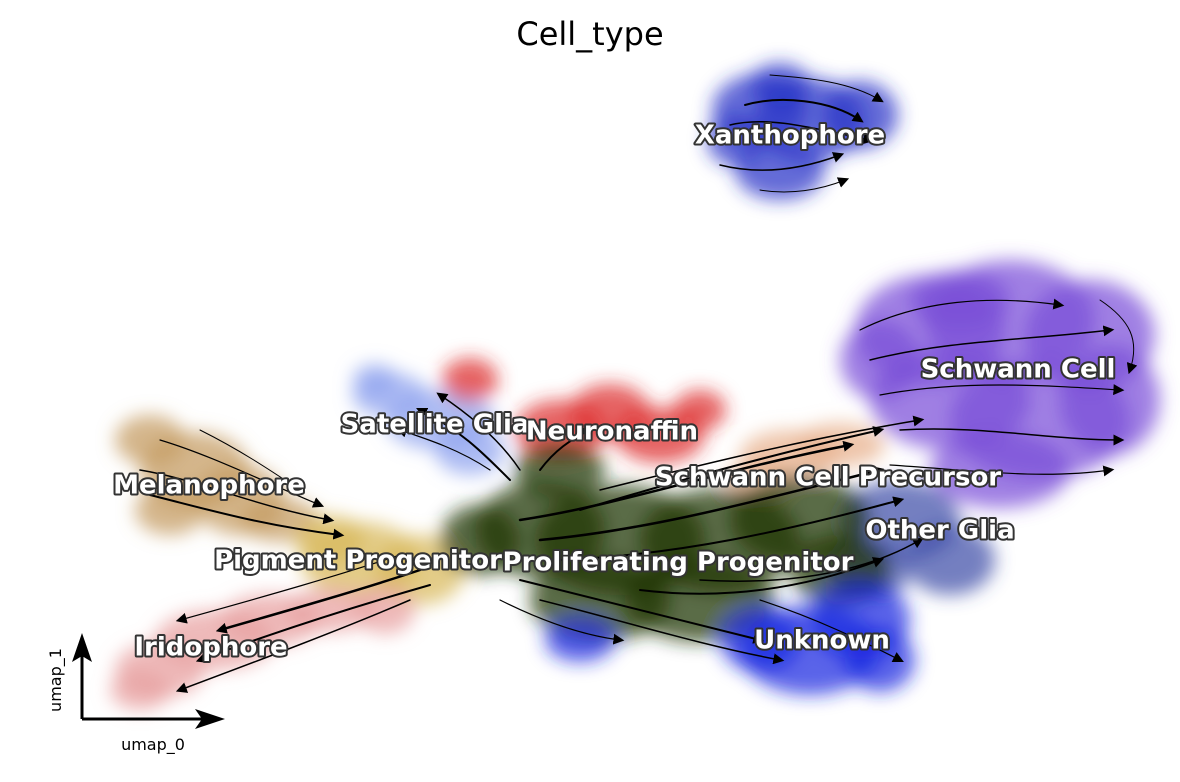  I want to click on axes-indicator: umap_0 umap_1, so click(135, 694).